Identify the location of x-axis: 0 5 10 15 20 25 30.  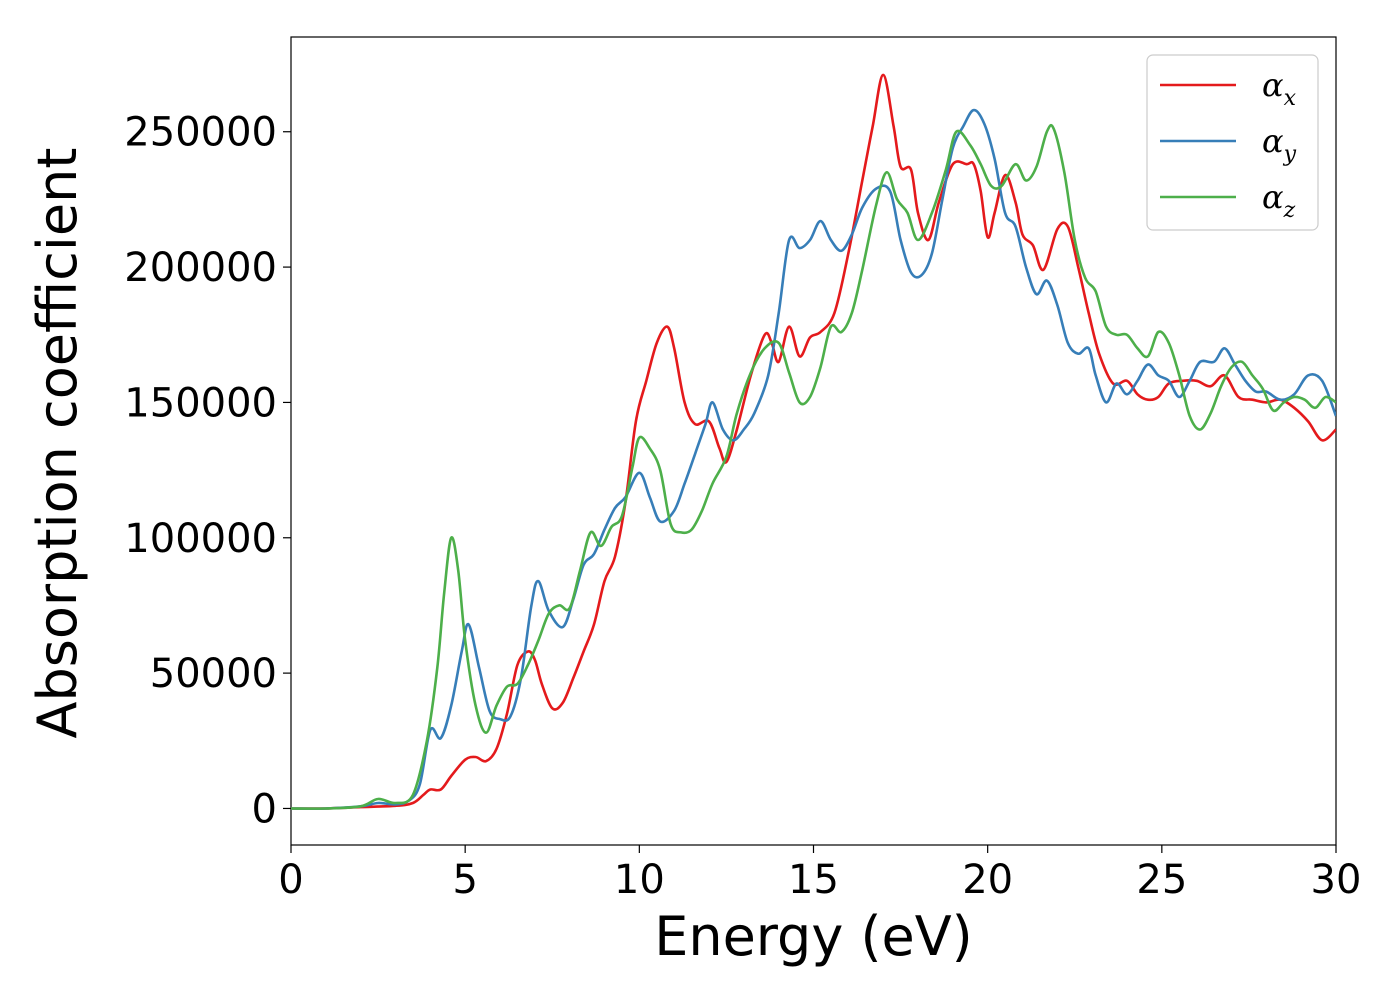
(819, 874).